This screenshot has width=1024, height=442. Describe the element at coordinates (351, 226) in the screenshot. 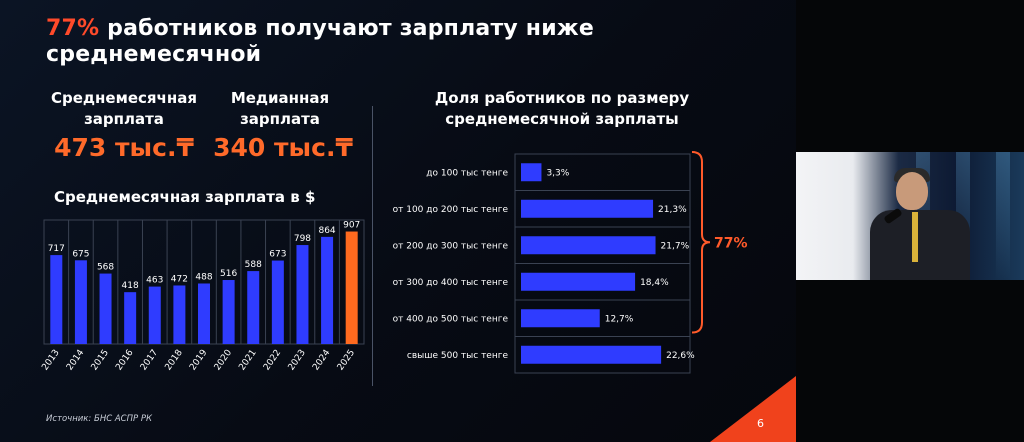

I see `data-label: 907` at that location.